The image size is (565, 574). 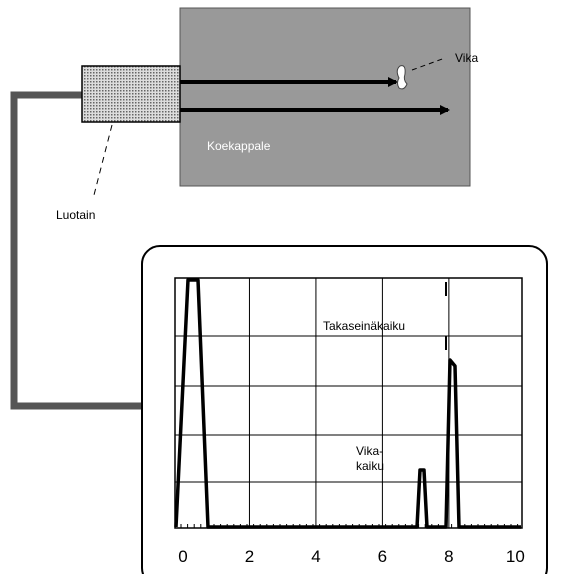 What do you see at coordinates (369, 451) in the screenshot?
I see `flaw-echo-label: Vika-` at bounding box center [369, 451].